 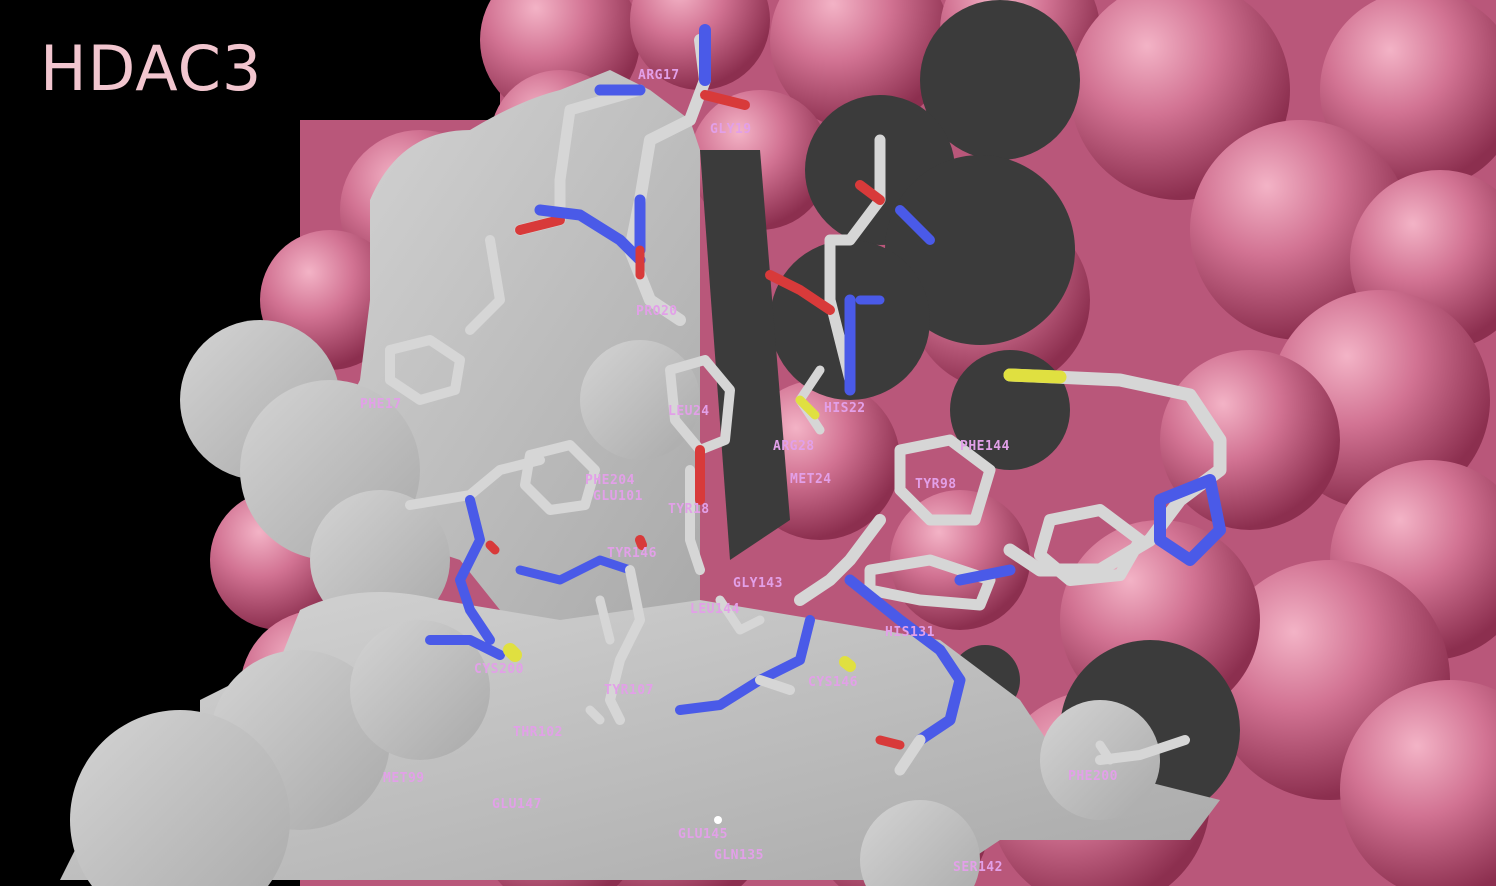 What do you see at coordinates (731, 129) in the screenshot?
I see `residue-label: GLY19` at bounding box center [731, 129].